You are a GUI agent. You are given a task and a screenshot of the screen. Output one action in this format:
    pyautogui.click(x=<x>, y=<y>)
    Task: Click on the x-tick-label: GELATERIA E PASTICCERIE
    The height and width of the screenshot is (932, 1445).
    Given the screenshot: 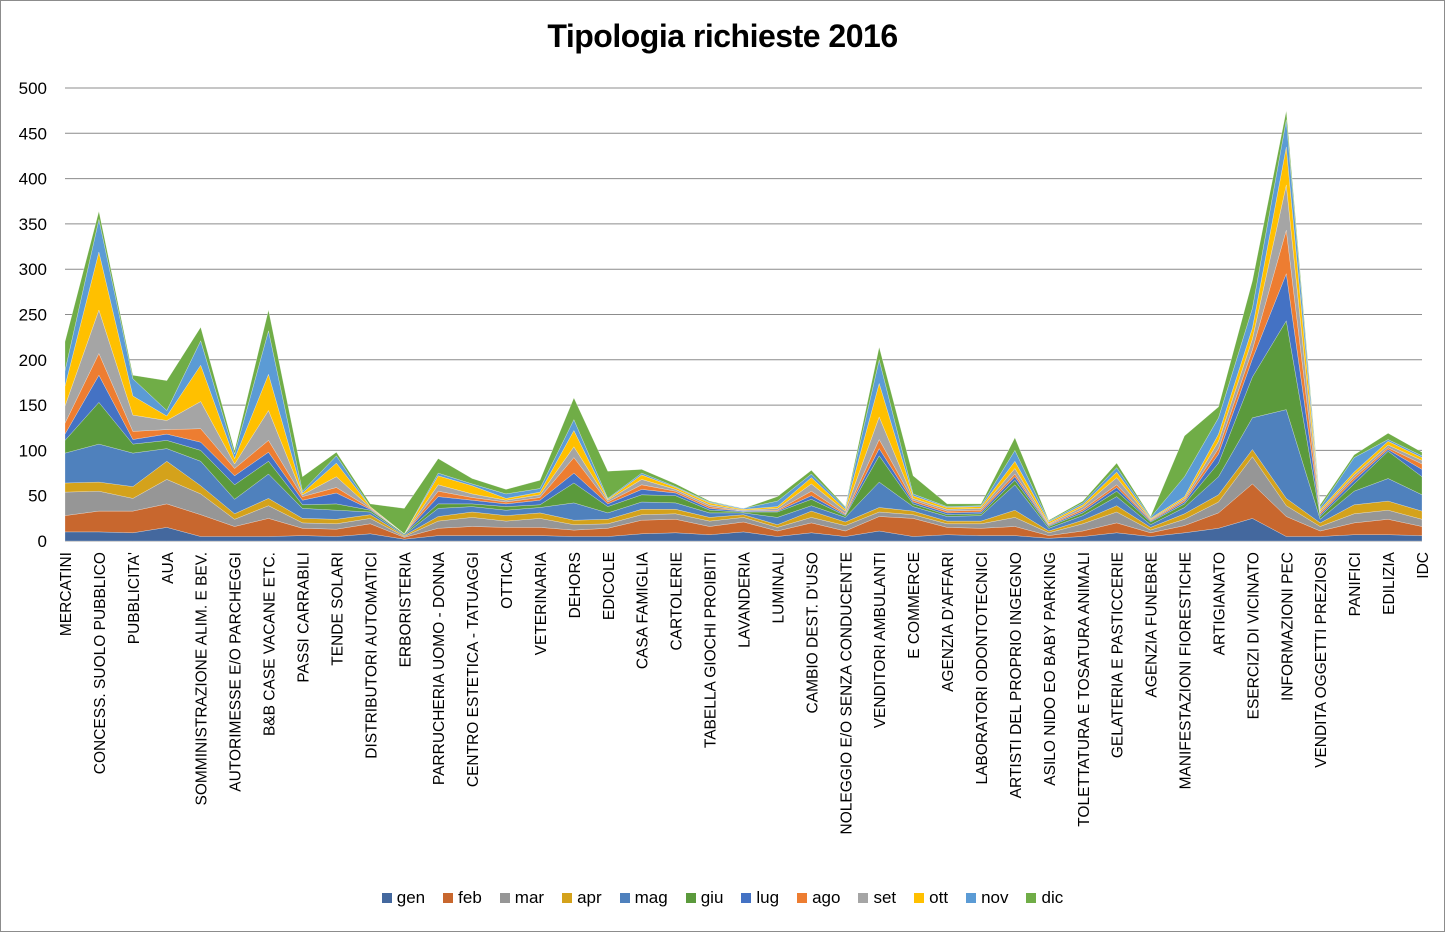 What is the action you would take?
    pyautogui.click(x=1118, y=655)
    